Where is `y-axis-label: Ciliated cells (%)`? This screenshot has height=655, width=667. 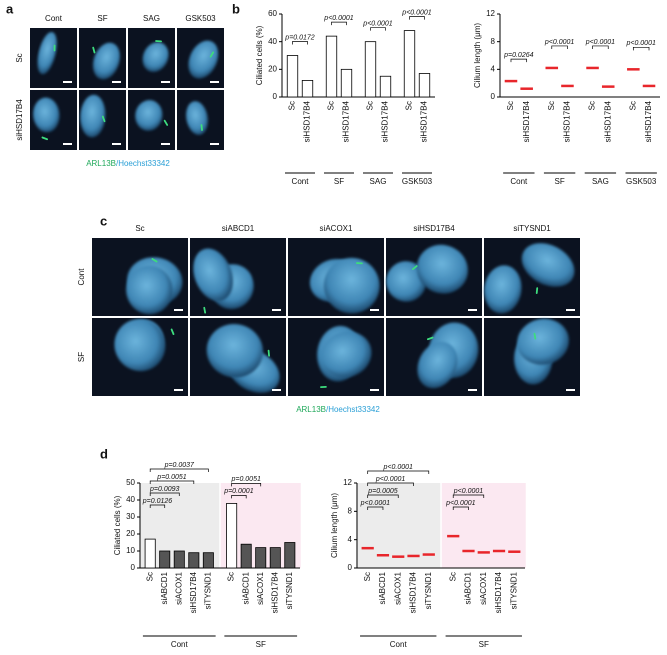 y-axis-label: Ciliated cells (%) is located at coordinates (117, 525).